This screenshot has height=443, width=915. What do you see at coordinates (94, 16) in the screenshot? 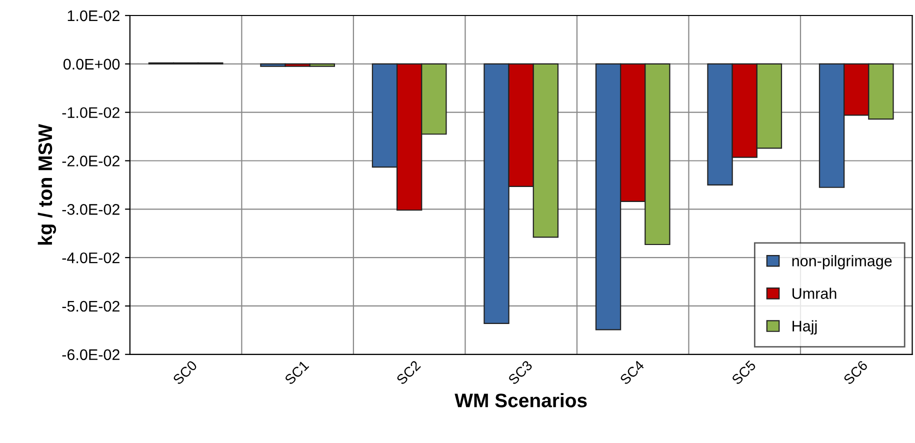
I see `y-tick-label: 1.0E-02` at bounding box center [94, 16].